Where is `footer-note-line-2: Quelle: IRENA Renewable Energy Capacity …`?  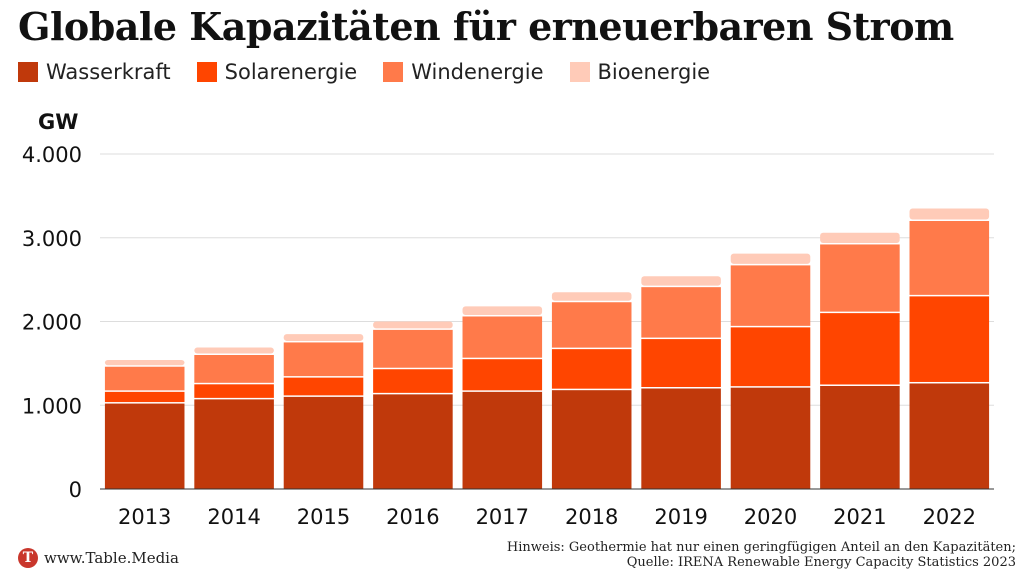 footer-note-line-2: Quelle: IRENA Renewable Energy Capacity … is located at coordinates (821, 562).